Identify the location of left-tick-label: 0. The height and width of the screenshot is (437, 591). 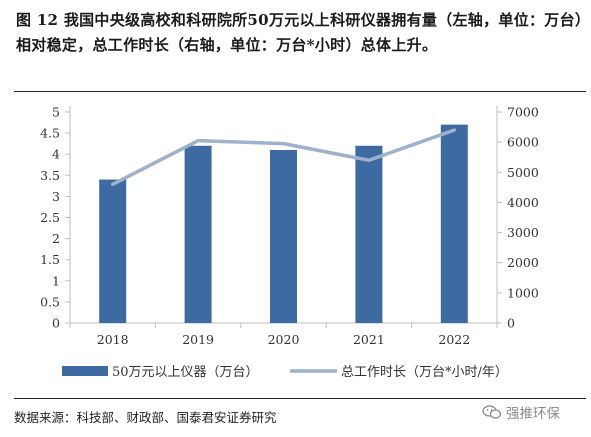
(56, 323).